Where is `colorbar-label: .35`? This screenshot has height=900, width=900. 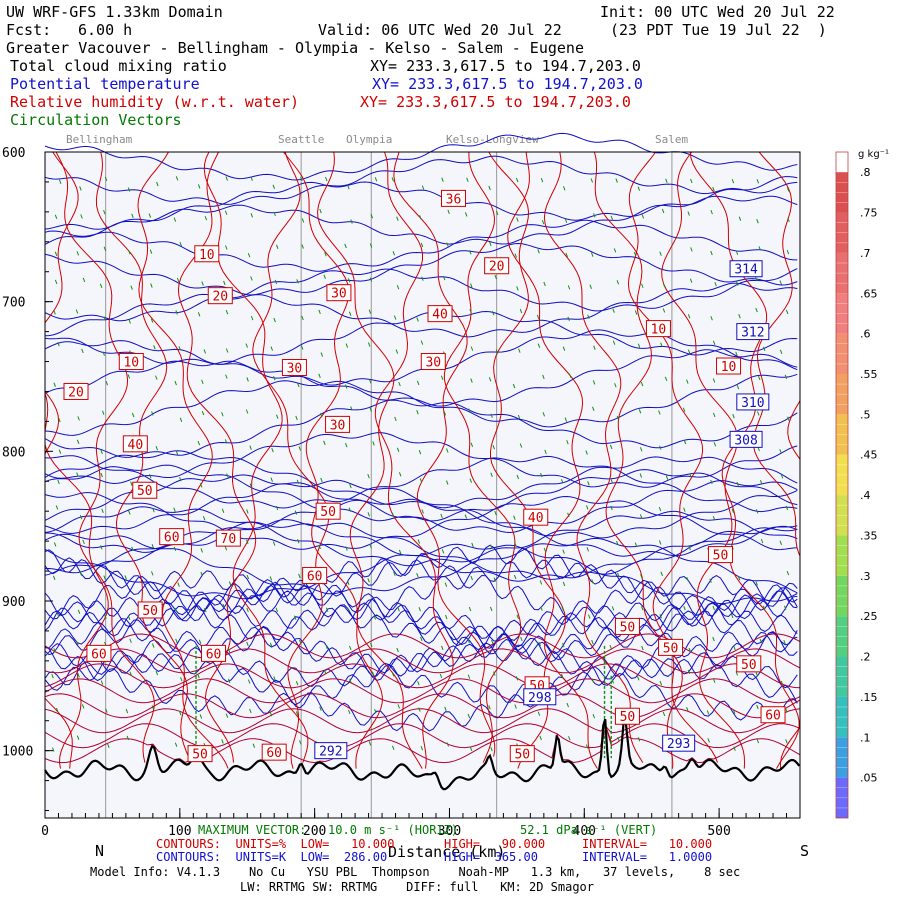
colorbar-label: .35 is located at coordinates (869, 535).